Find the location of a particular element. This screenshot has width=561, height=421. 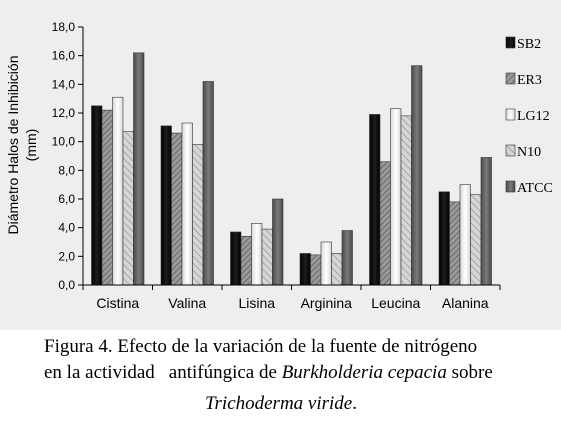

y-axis-title-line1: Diámetro Halos de Inhibición is located at coordinates (13, 145).